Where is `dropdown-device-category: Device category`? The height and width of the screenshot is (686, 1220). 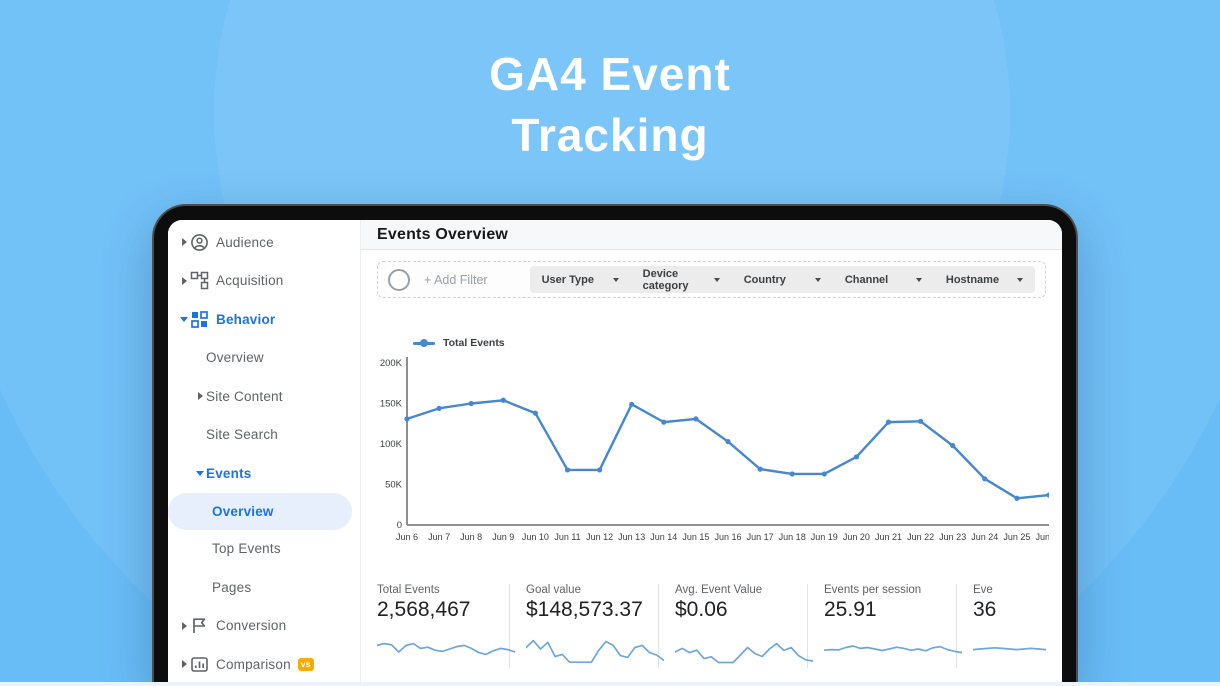 dropdown-device-category: Device category is located at coordinates (681, 279).